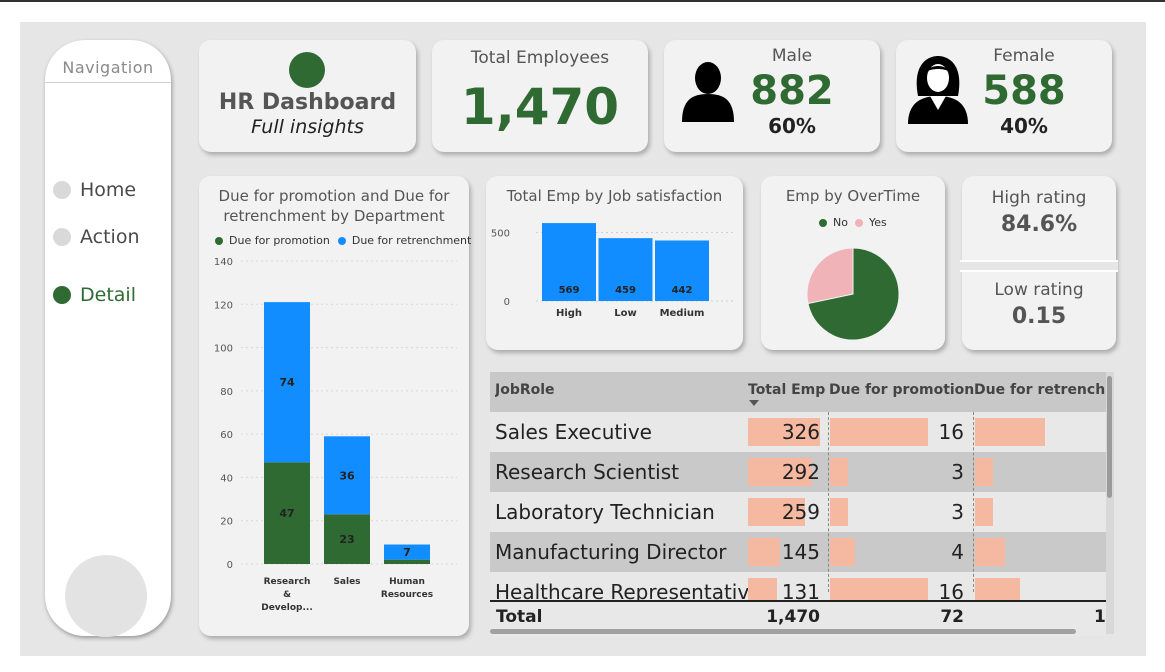 The image size is (1165, 672). I want to click on pie-slice-yes, so click(830, 276).